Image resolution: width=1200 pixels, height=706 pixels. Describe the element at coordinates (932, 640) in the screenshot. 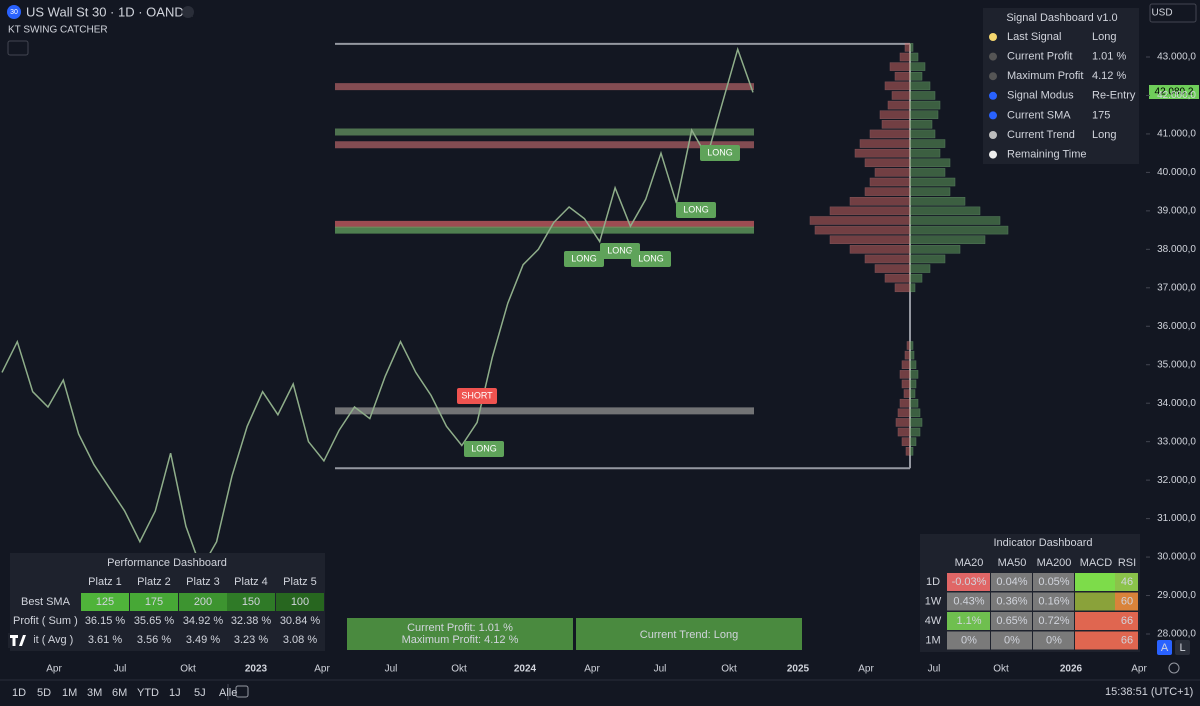

I see `ind-row-label: 1M` at that location.